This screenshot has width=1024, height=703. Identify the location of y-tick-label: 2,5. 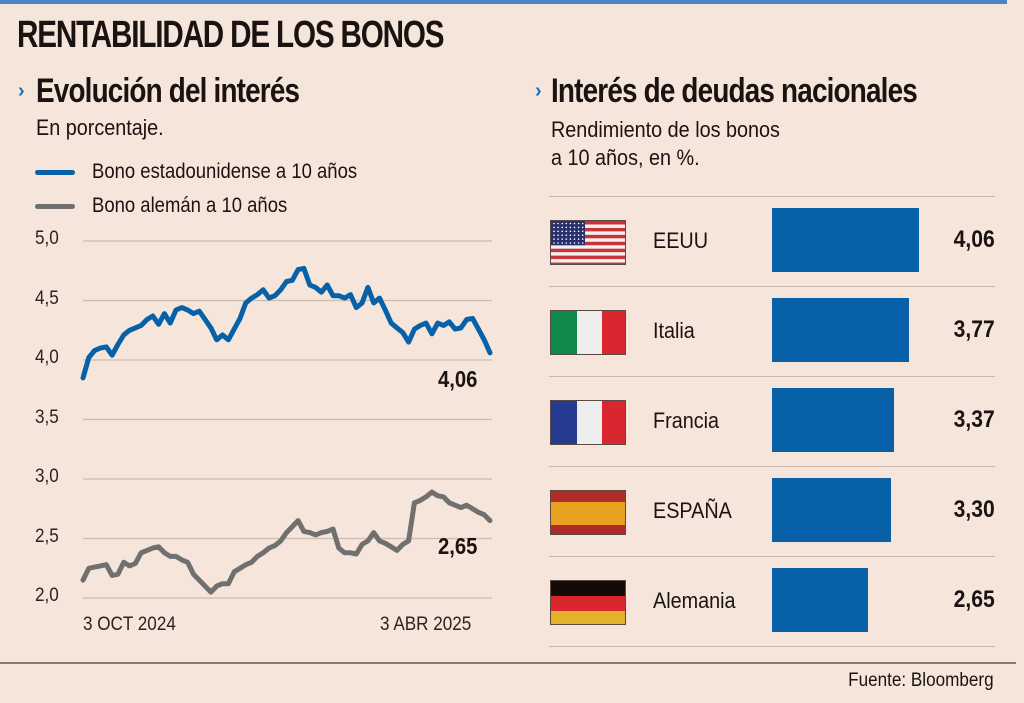
(47, 536).